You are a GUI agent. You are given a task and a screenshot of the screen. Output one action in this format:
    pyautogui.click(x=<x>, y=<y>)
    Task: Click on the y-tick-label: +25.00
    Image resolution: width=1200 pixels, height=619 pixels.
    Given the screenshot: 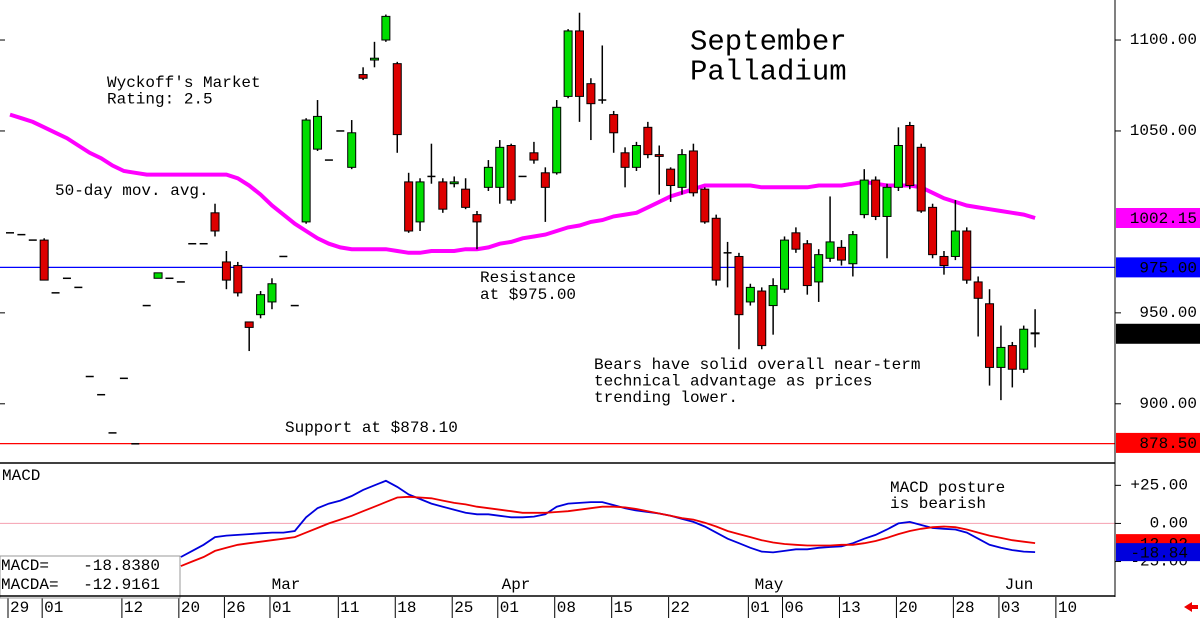 What is the action you would take?
    pyautogui.click(x=1159, y=486)
    